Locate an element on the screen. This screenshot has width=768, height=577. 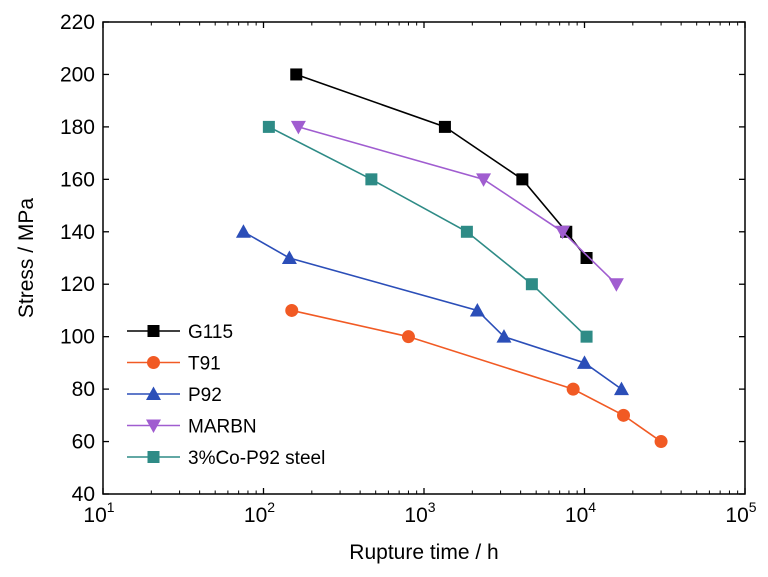
legend-label: P92 is located at coordinates (205, 395).